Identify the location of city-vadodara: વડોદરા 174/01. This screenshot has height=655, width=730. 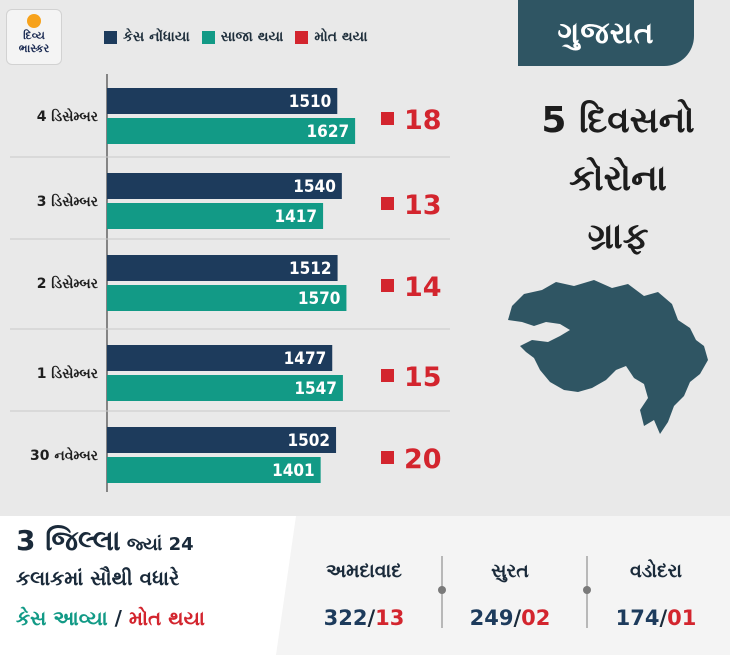
(656, 595).